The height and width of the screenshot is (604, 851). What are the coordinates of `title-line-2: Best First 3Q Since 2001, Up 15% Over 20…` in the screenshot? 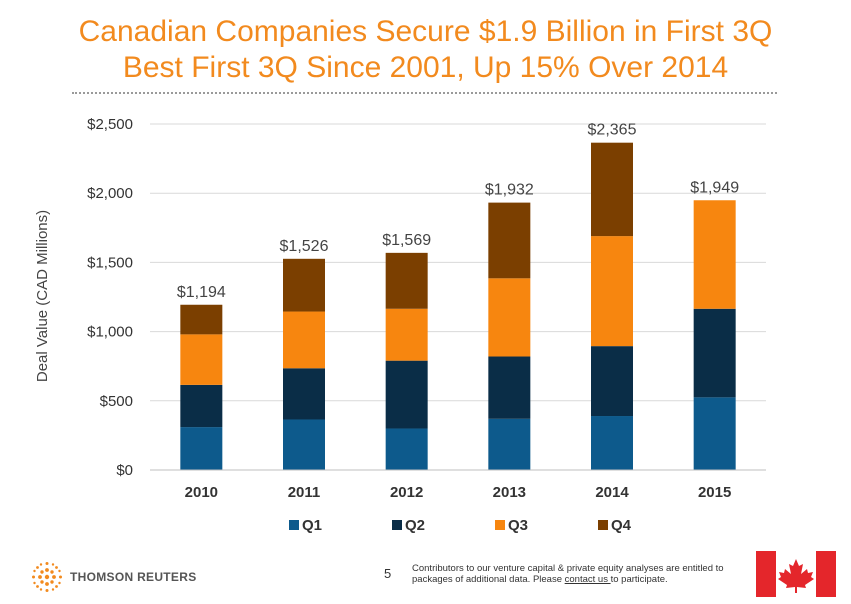 It's located at (425, 67).